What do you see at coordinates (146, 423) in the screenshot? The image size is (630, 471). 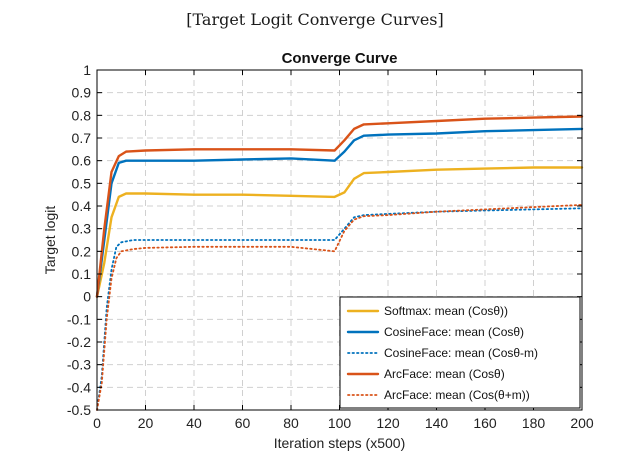 I see `x-tick-label: 20` at bounding box center [146, 423].